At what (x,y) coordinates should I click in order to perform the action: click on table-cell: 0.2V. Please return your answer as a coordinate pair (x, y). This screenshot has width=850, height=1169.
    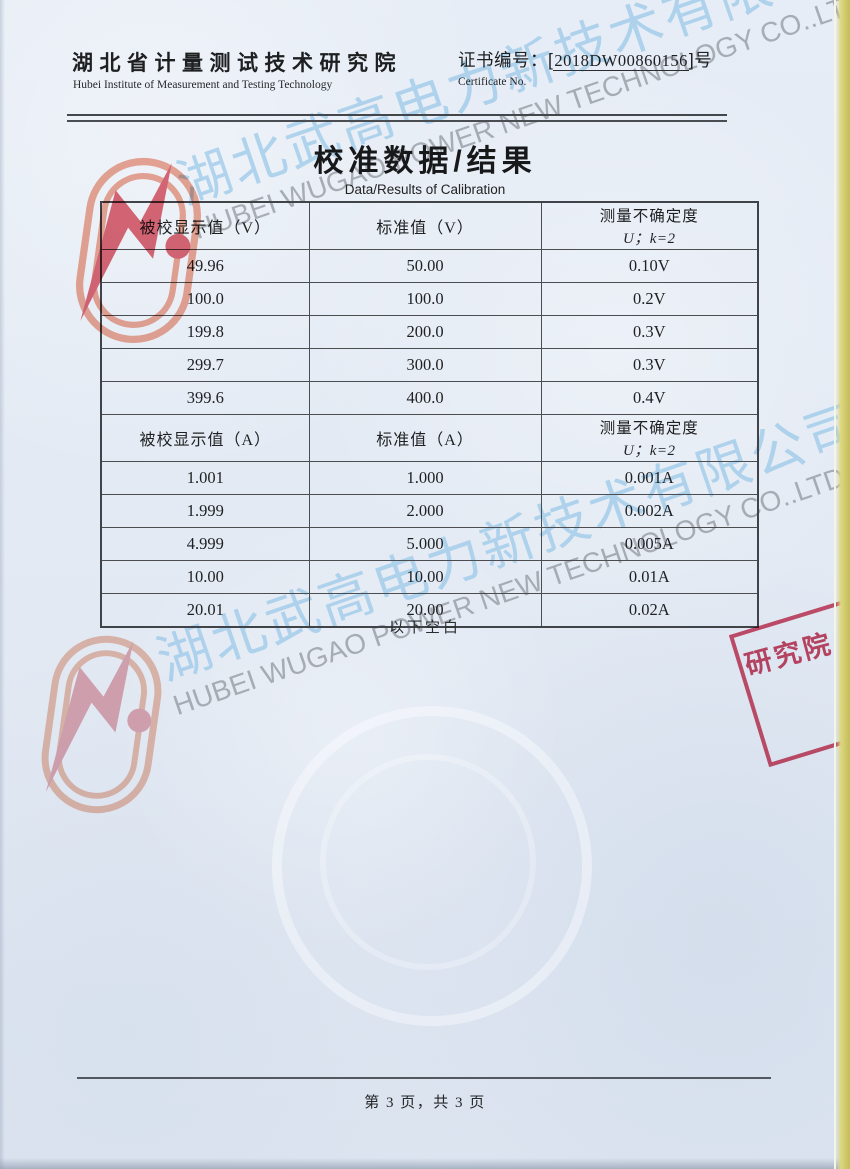
    Looking at the image, I should click on (649, 299).